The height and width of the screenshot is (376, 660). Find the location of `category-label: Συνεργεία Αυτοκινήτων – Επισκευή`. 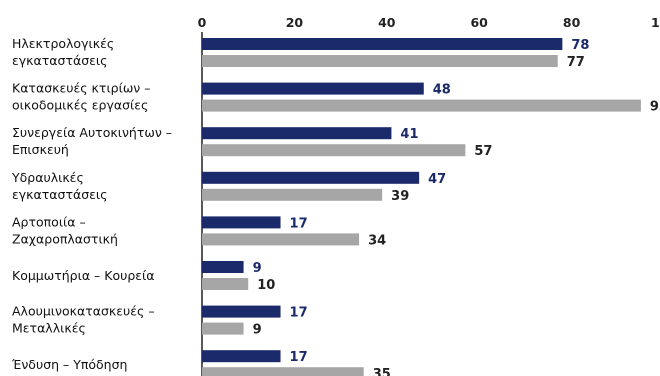

category-label: Συνεργεία Αυτοκινήτων – Επισκευή is located at coordinates (92, 141).